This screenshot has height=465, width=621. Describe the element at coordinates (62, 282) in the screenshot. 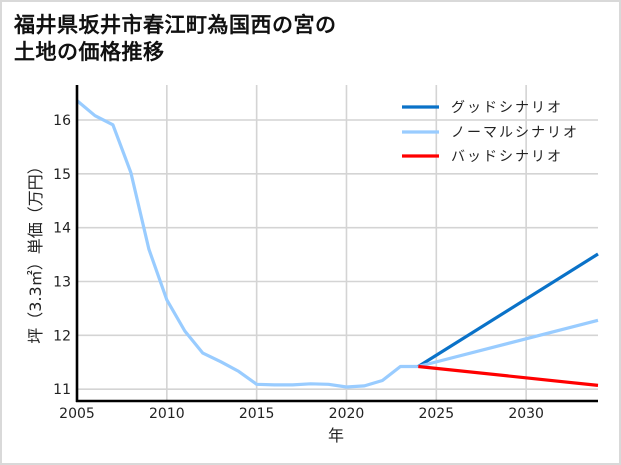

I see `y-tick-label: 13` at that location.